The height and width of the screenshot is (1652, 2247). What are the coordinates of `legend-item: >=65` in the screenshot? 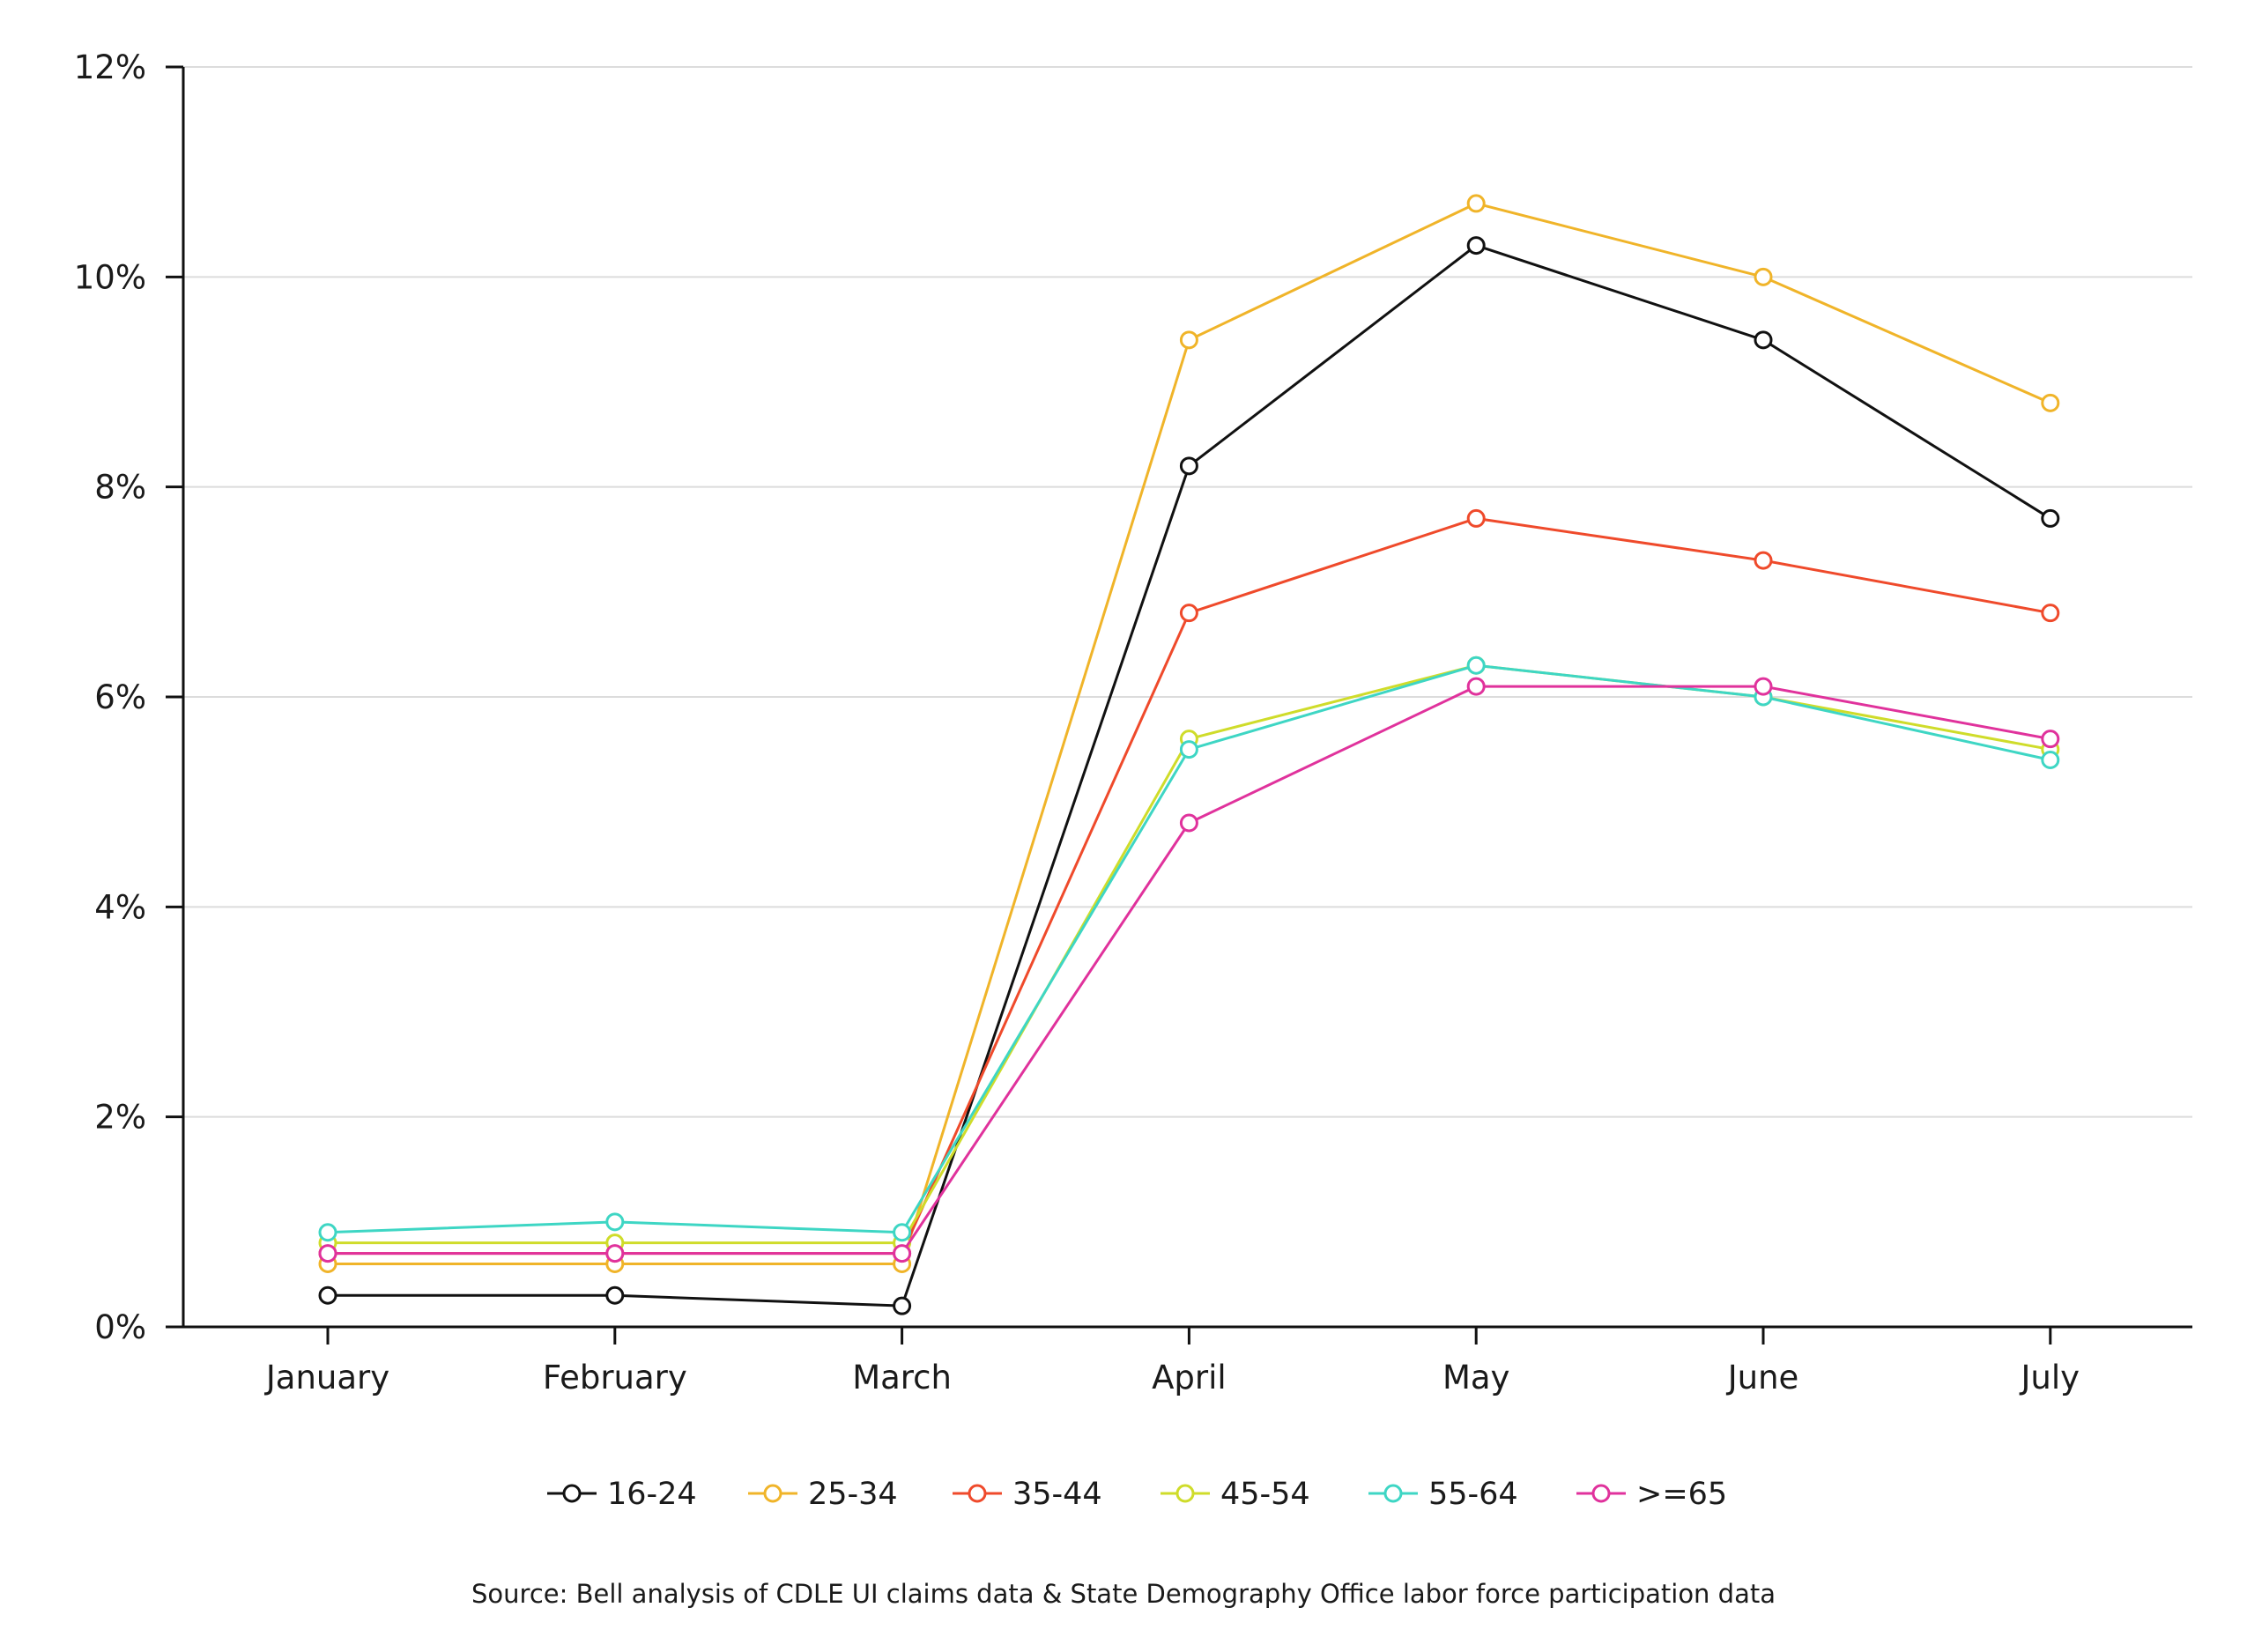 It's located at (1652, 1494).